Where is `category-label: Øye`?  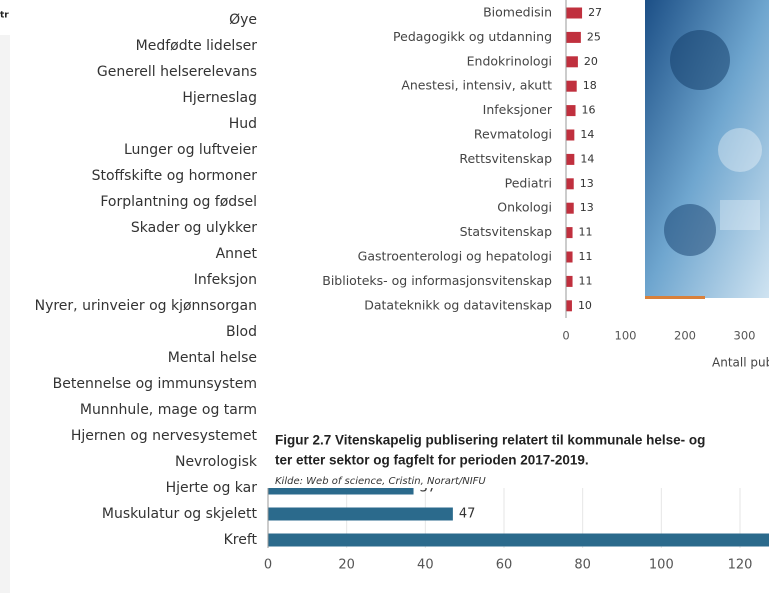 category-label: Øye is located at coordinates (243, 20).